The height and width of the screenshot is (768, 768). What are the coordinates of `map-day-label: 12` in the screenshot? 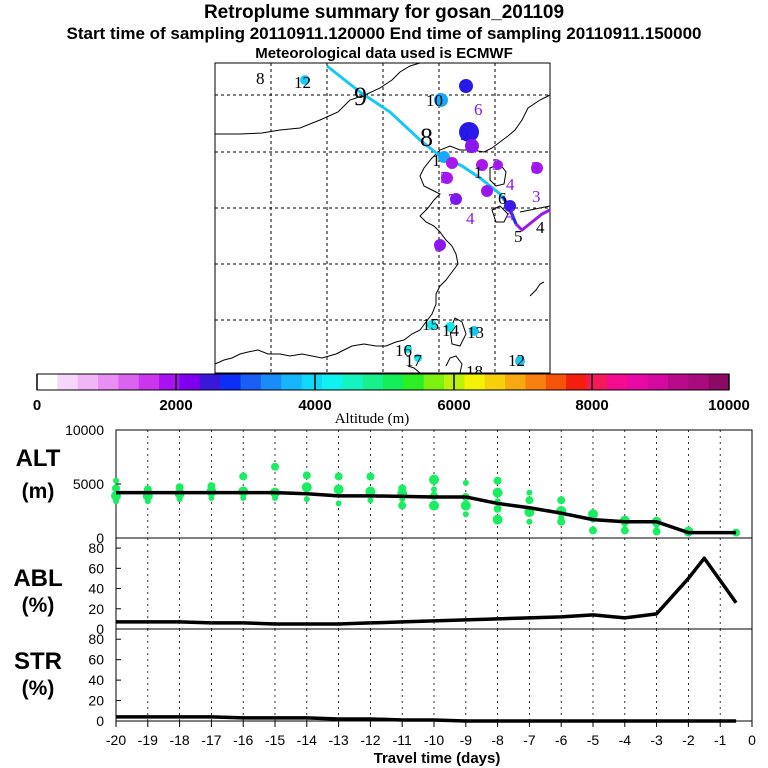 It's located at (302, 82).